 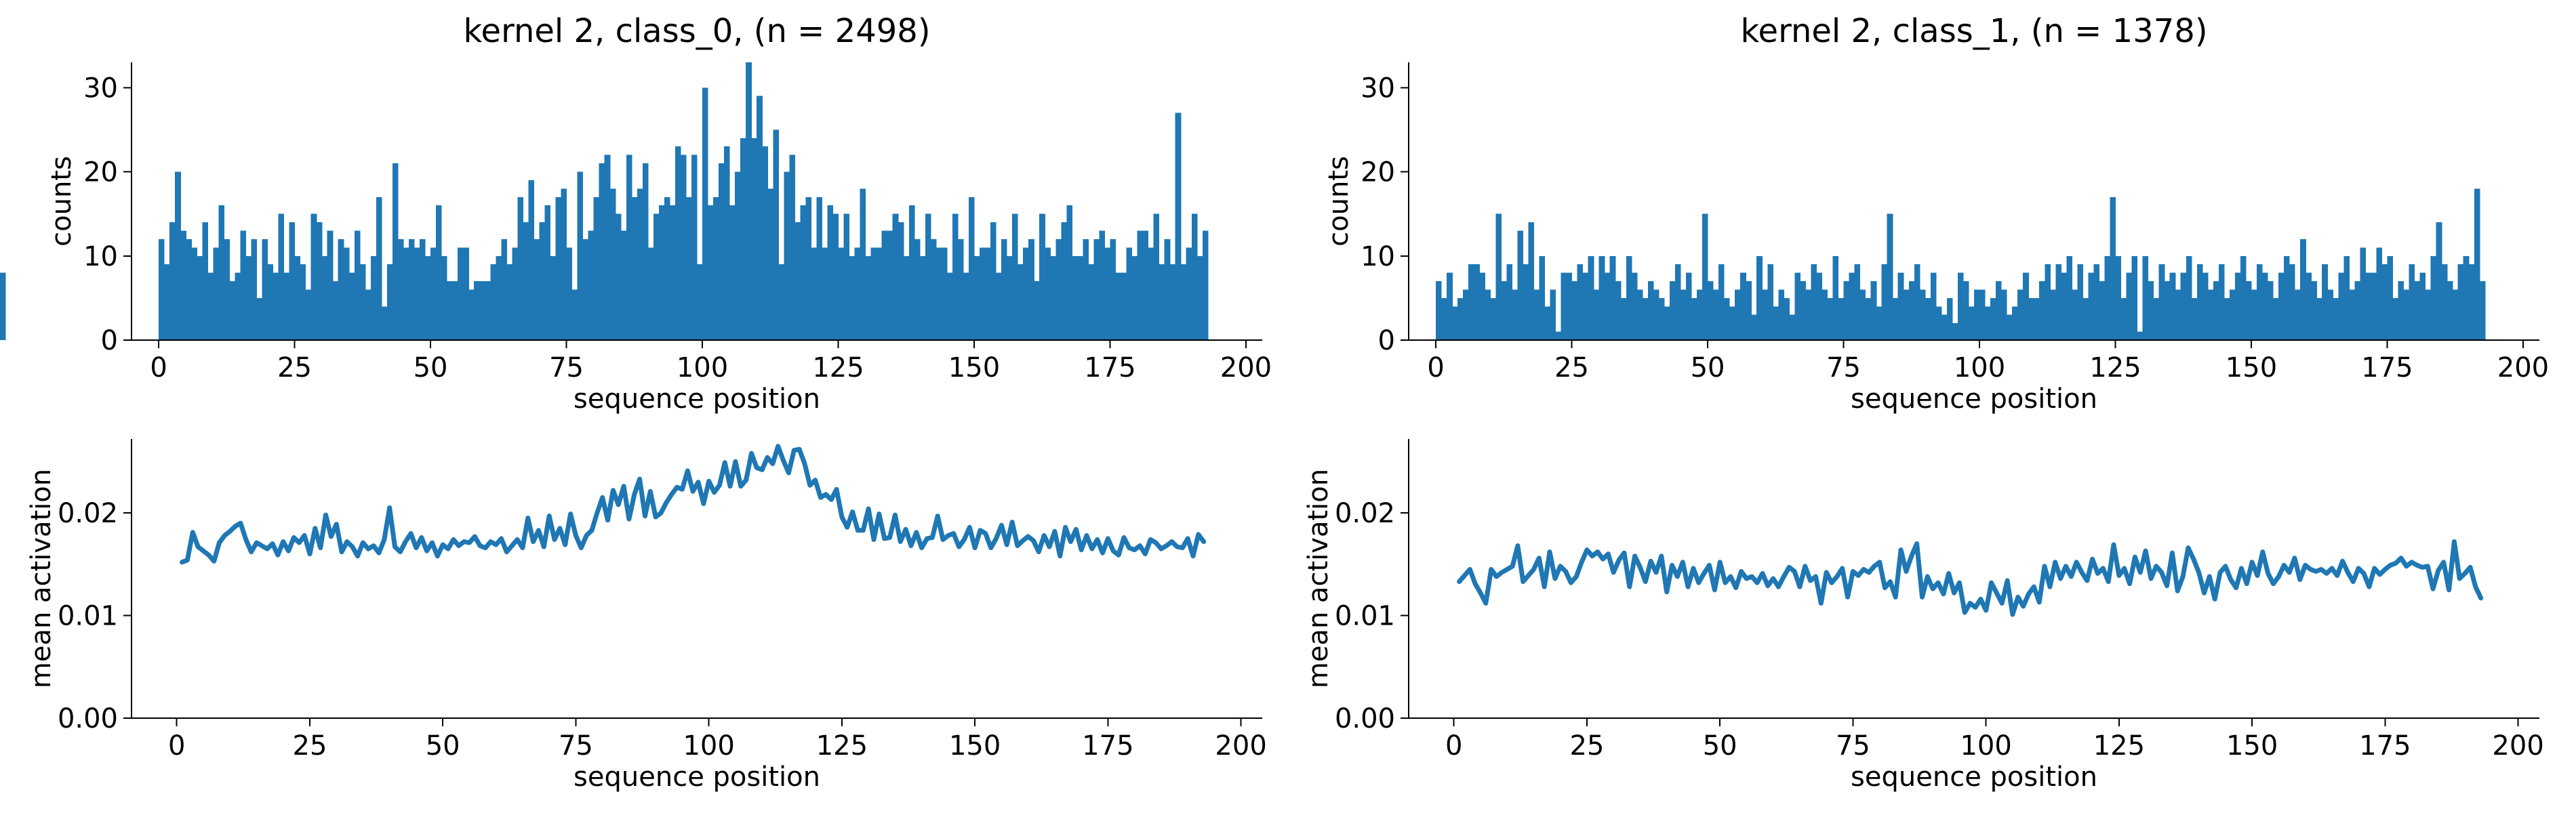 What do you see at coordinates (1365, 513) in the screenshot?
I see `y-tick-label: 0.02` at bounding box center [1365, 513].